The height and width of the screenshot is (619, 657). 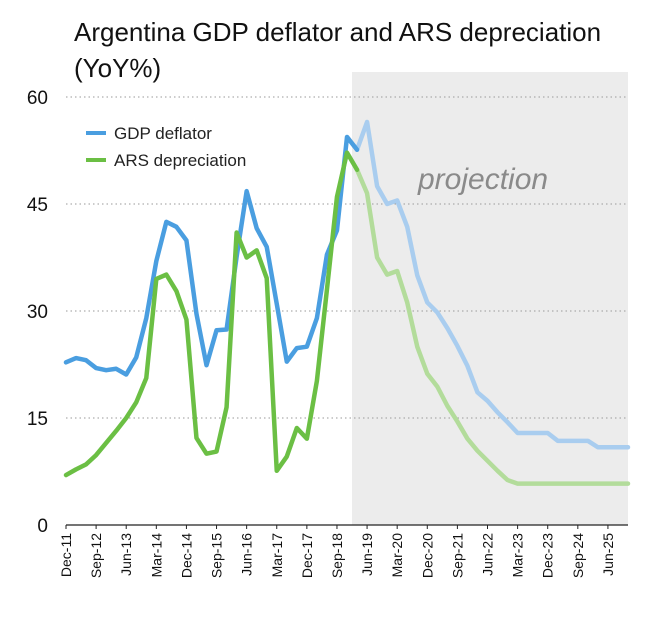 What do you see at coordinates (518, 555) in the screenshot?
I see `x-tick-label: Mar-23` at bounding box center [518, 555].